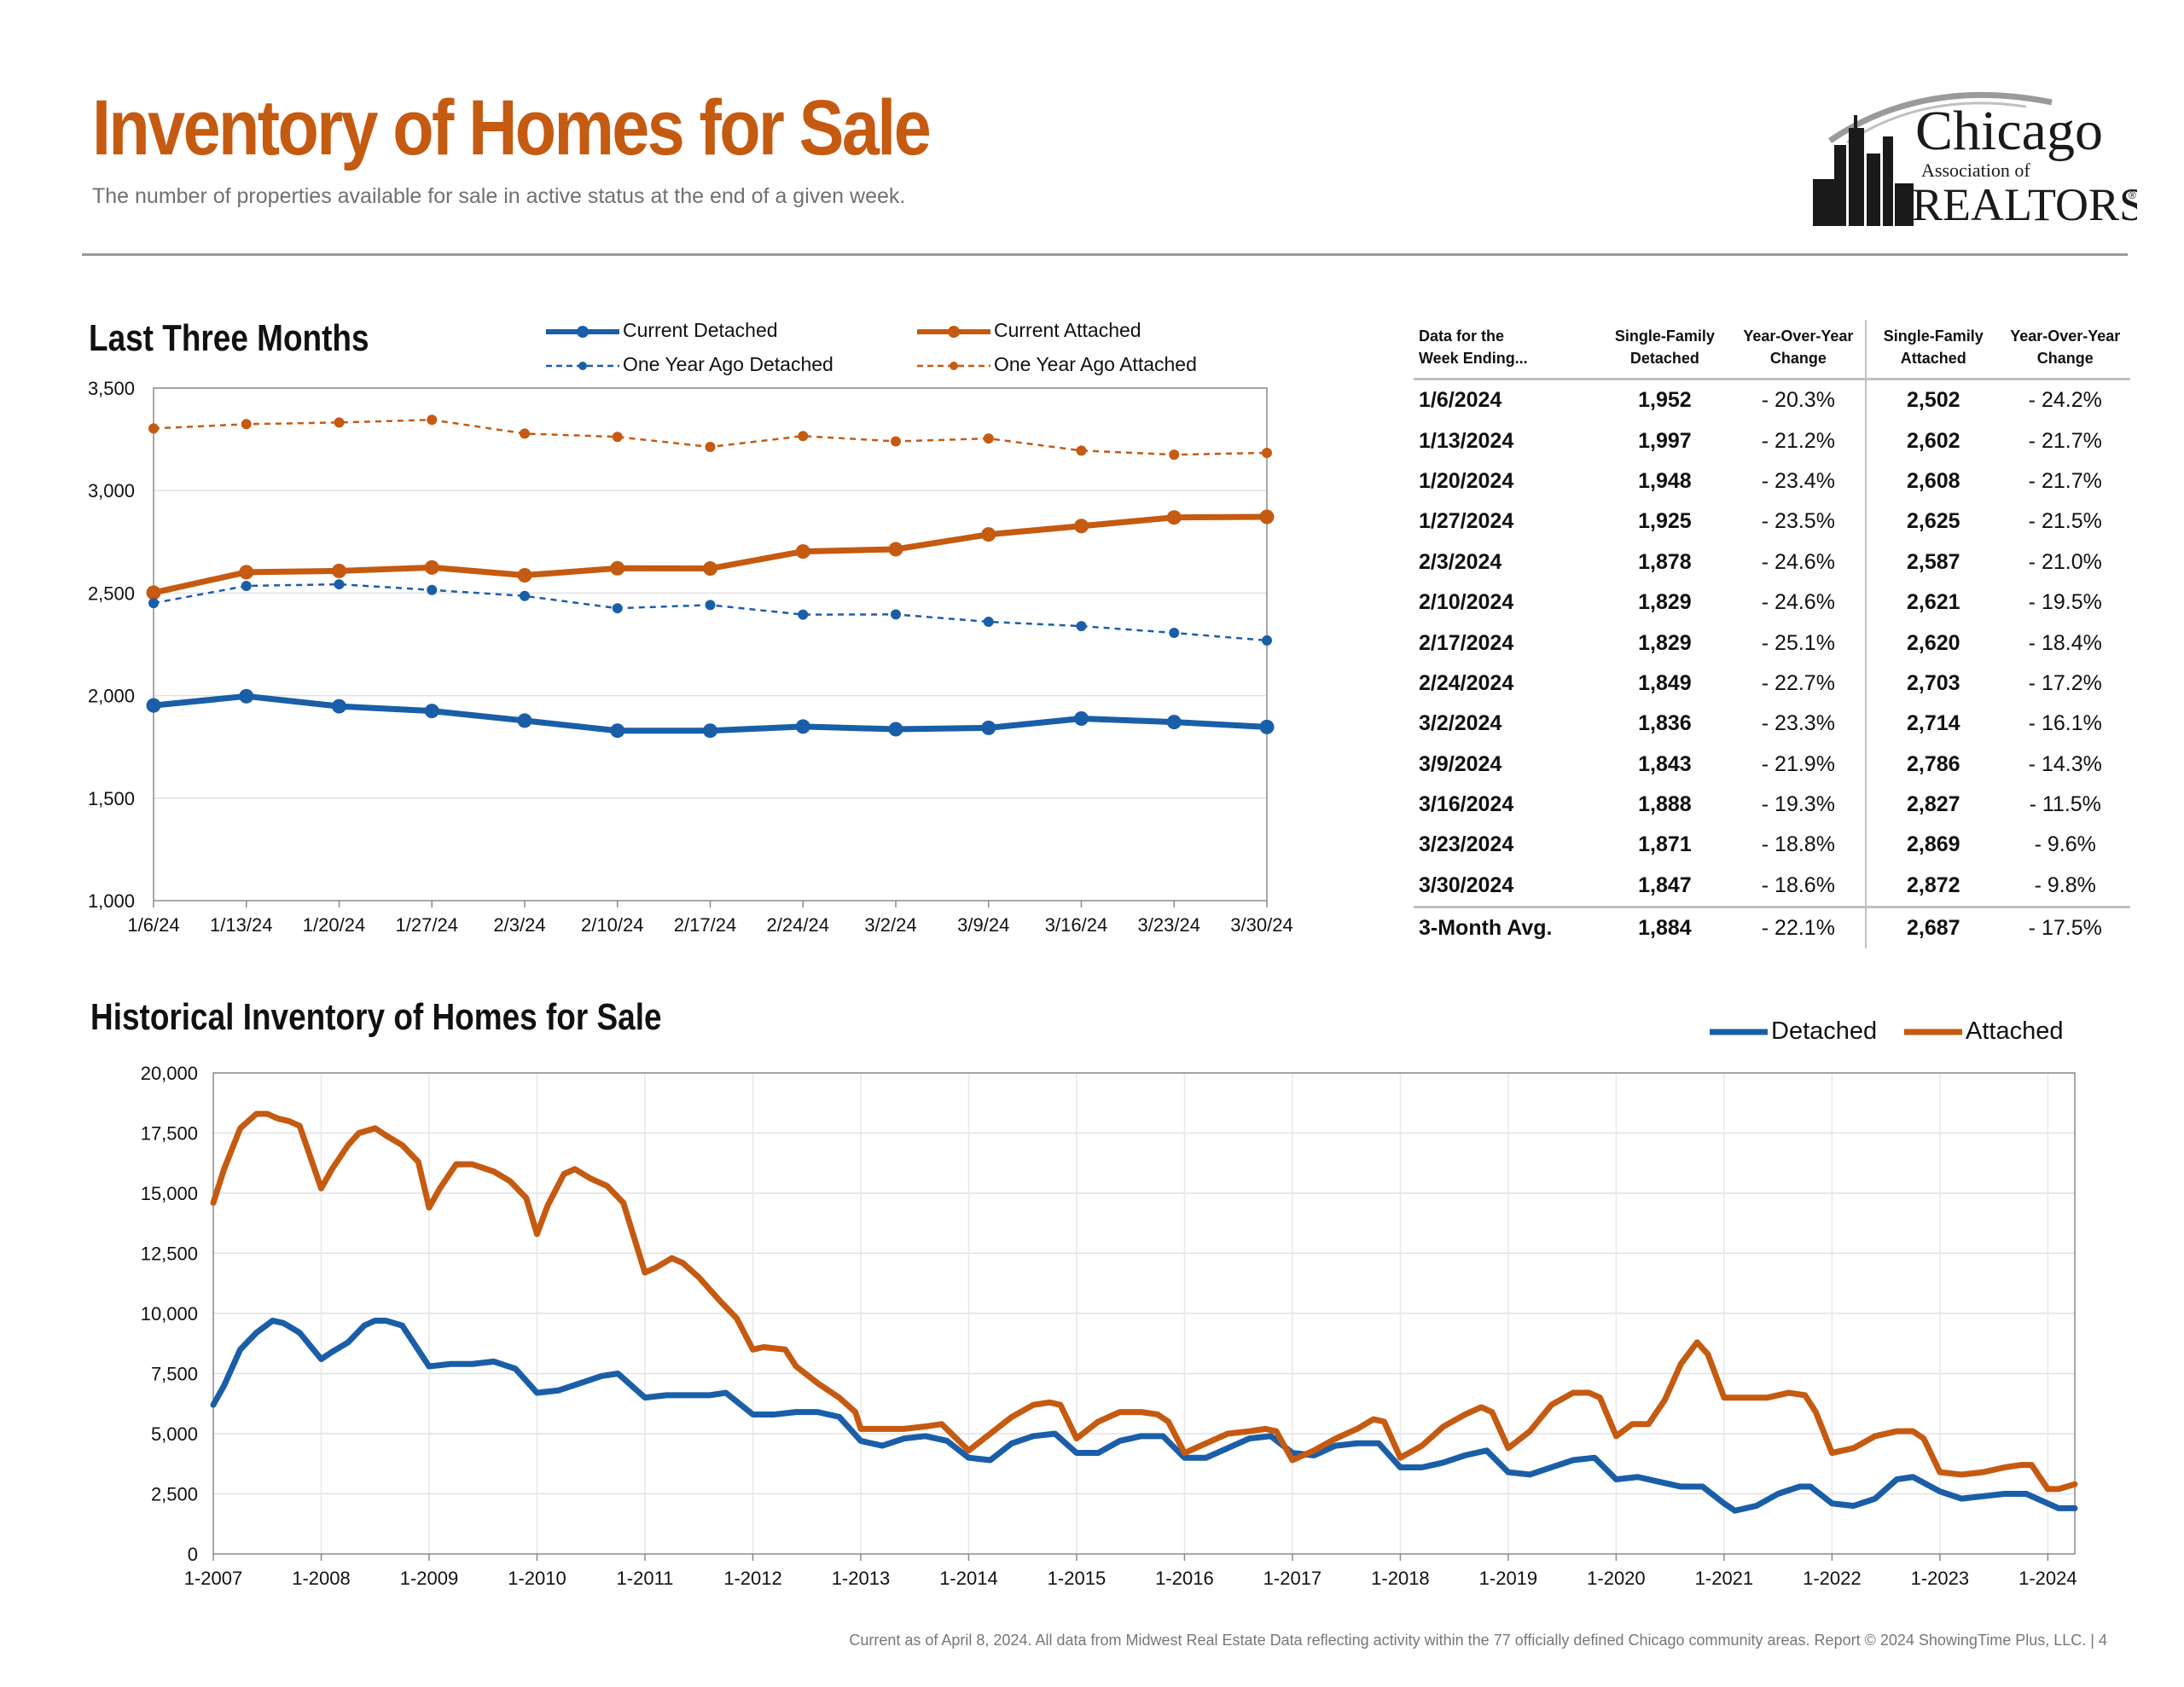 This screenshot has height=1687, width=2184. Describe the element at coordinates (193, 1555) in the screenshot. I see `y-tick-label: 0` at that location.